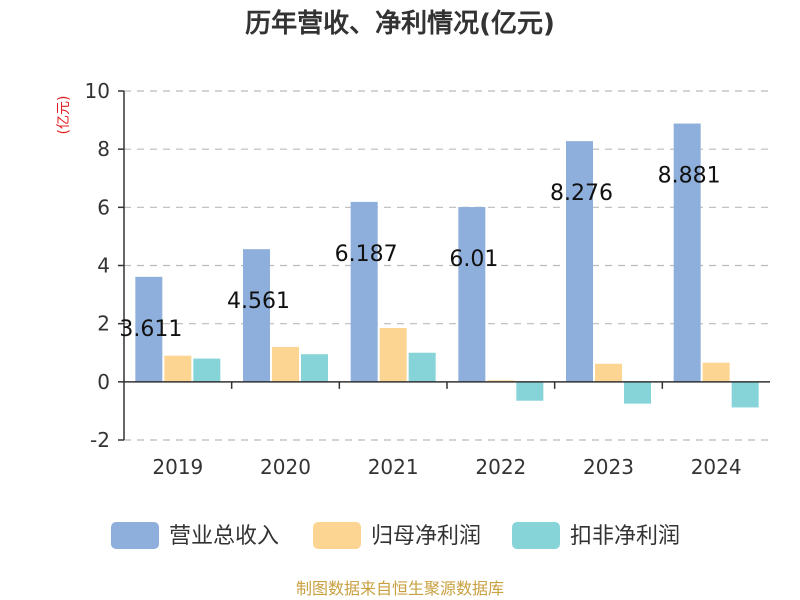 This screenshot has height=600, width=800. I want to click on x-tick-label: 2020, so click(285, 467).